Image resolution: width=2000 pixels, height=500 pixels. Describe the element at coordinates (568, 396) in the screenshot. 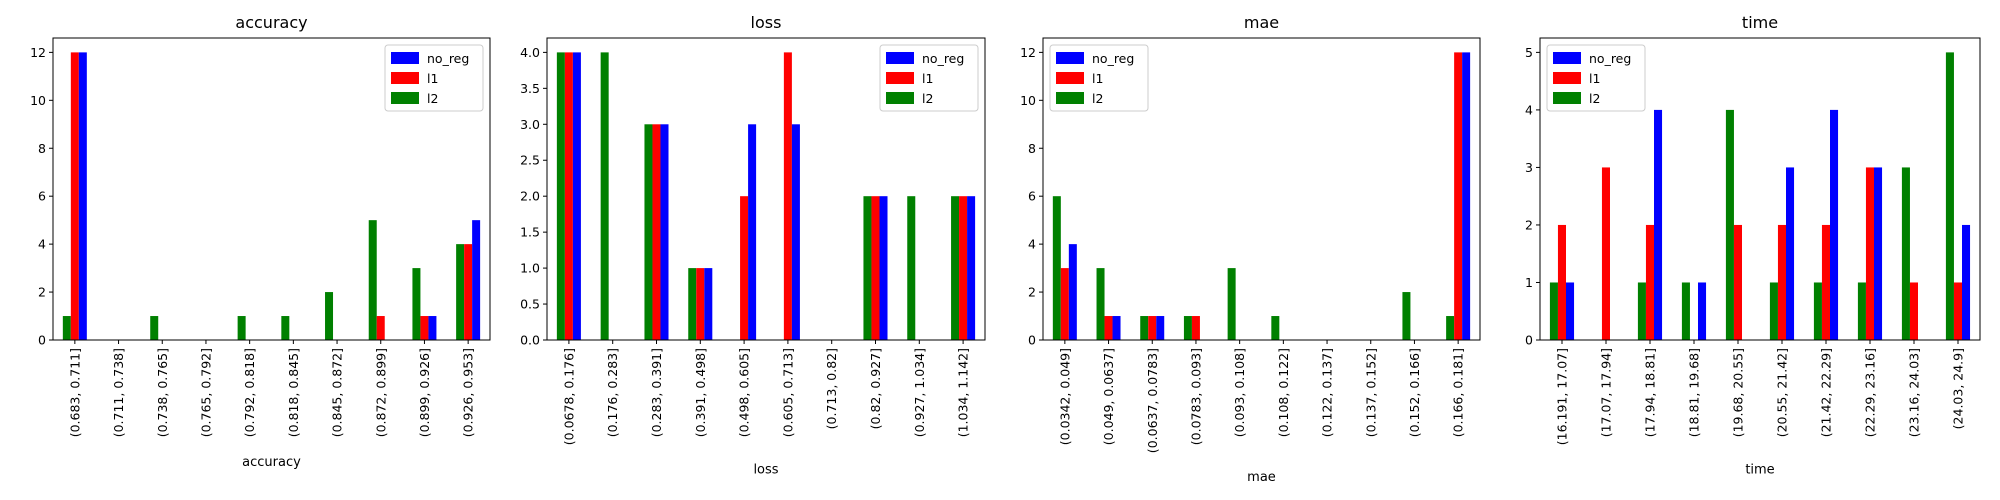

I see `loss-xtick-label-0: (0.0678, 0.176]` at that location.